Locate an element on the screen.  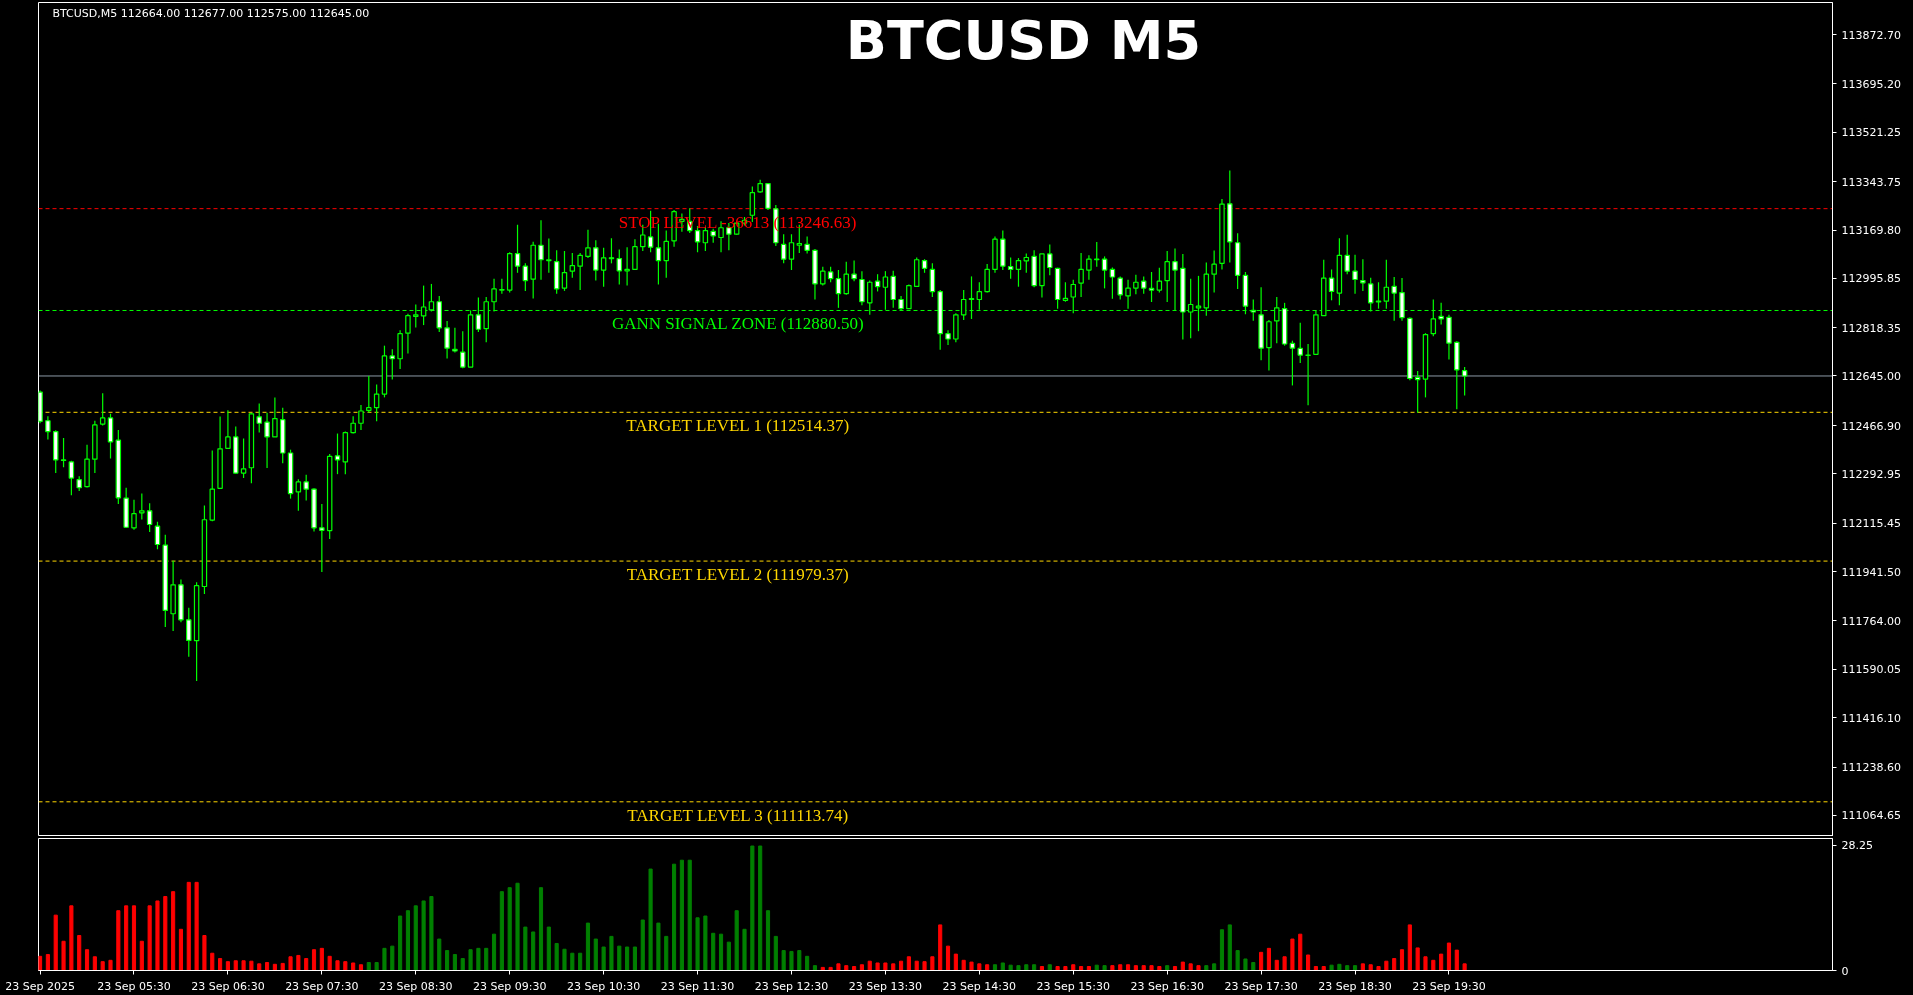
y-tick-label: 112292.95 is located at coordinates (1871, 474).